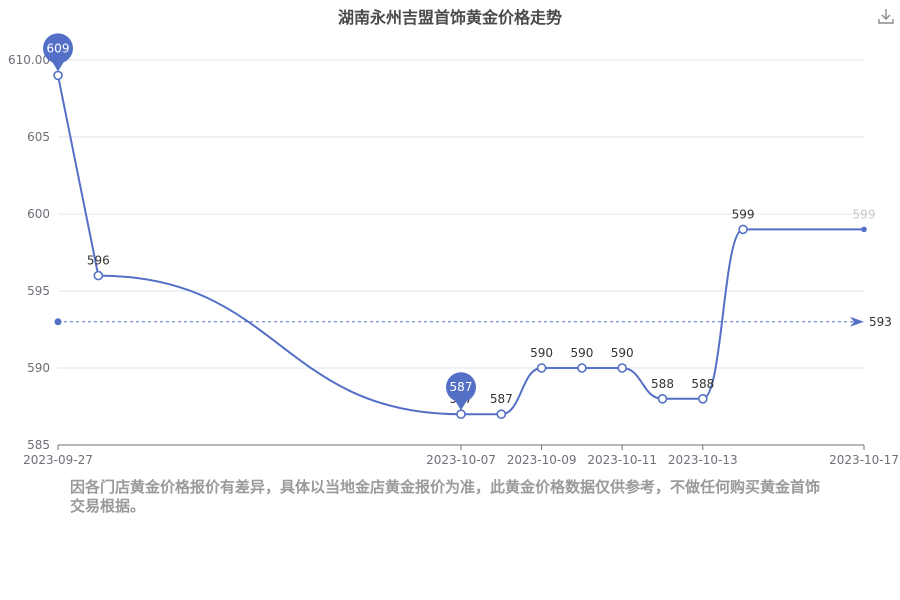  Describe the element at coordinates (38, 137) in the screenshot. I see `y-tick-label: 605` at that location.